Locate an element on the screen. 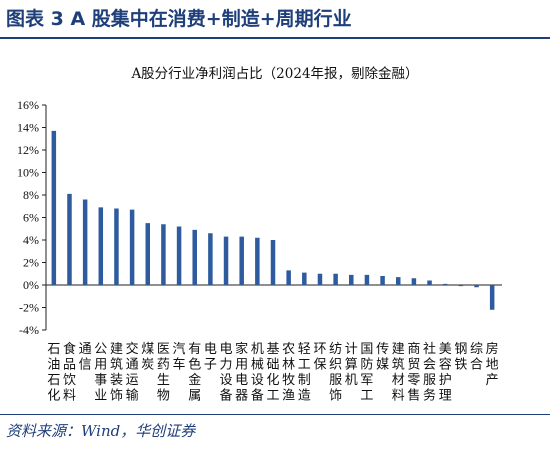 The height and width of the screenshot is (457, 550). category-label: 金 is located at coordinates (194, 380).